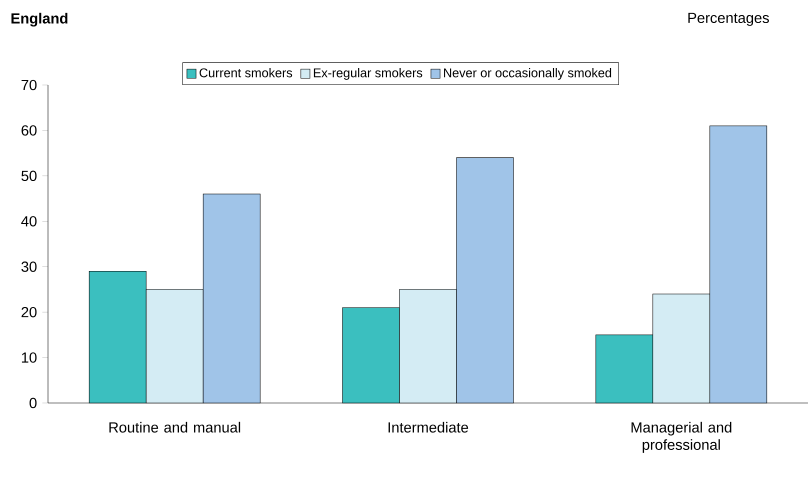 The width and height of the screenshot is (808, 481). I want to click on y-tick-label: 10, so click(29, 357).